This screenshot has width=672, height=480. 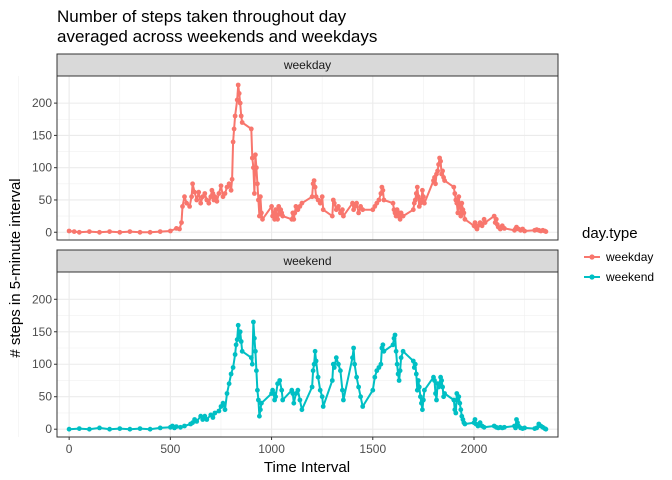 I want to click on x-axis-label: Time Interval, so click(x=307, y=467).